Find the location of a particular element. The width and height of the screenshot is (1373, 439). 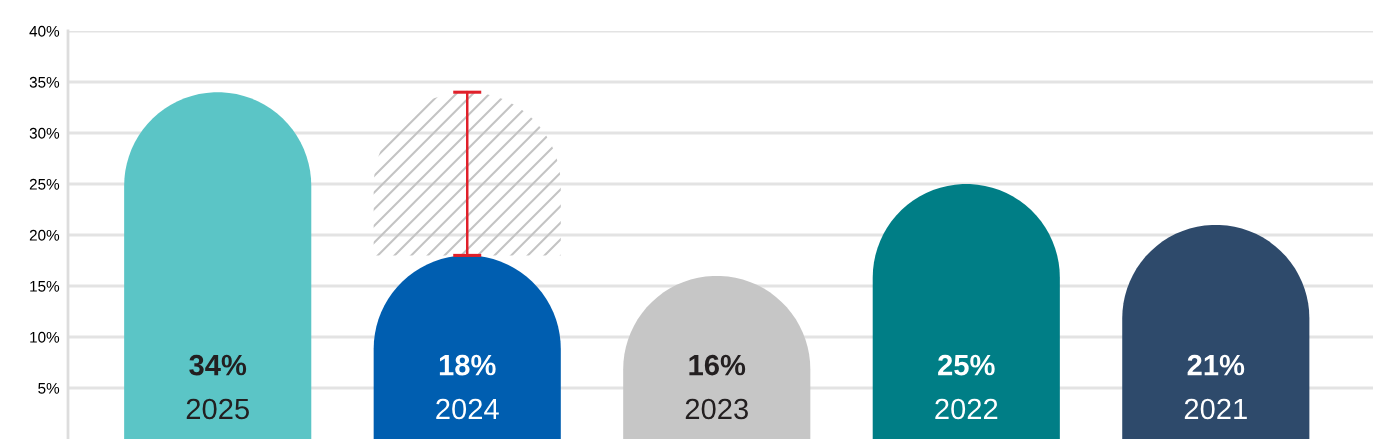

data-label: 16% is located at coordinates (717, 365).